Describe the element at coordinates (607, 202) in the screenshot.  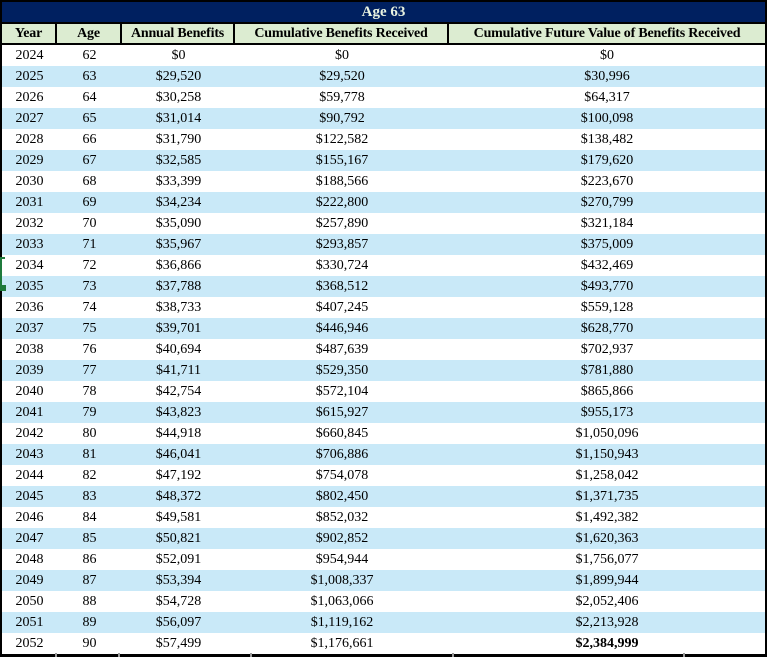
I see `table-cell: $270,799` at that location.